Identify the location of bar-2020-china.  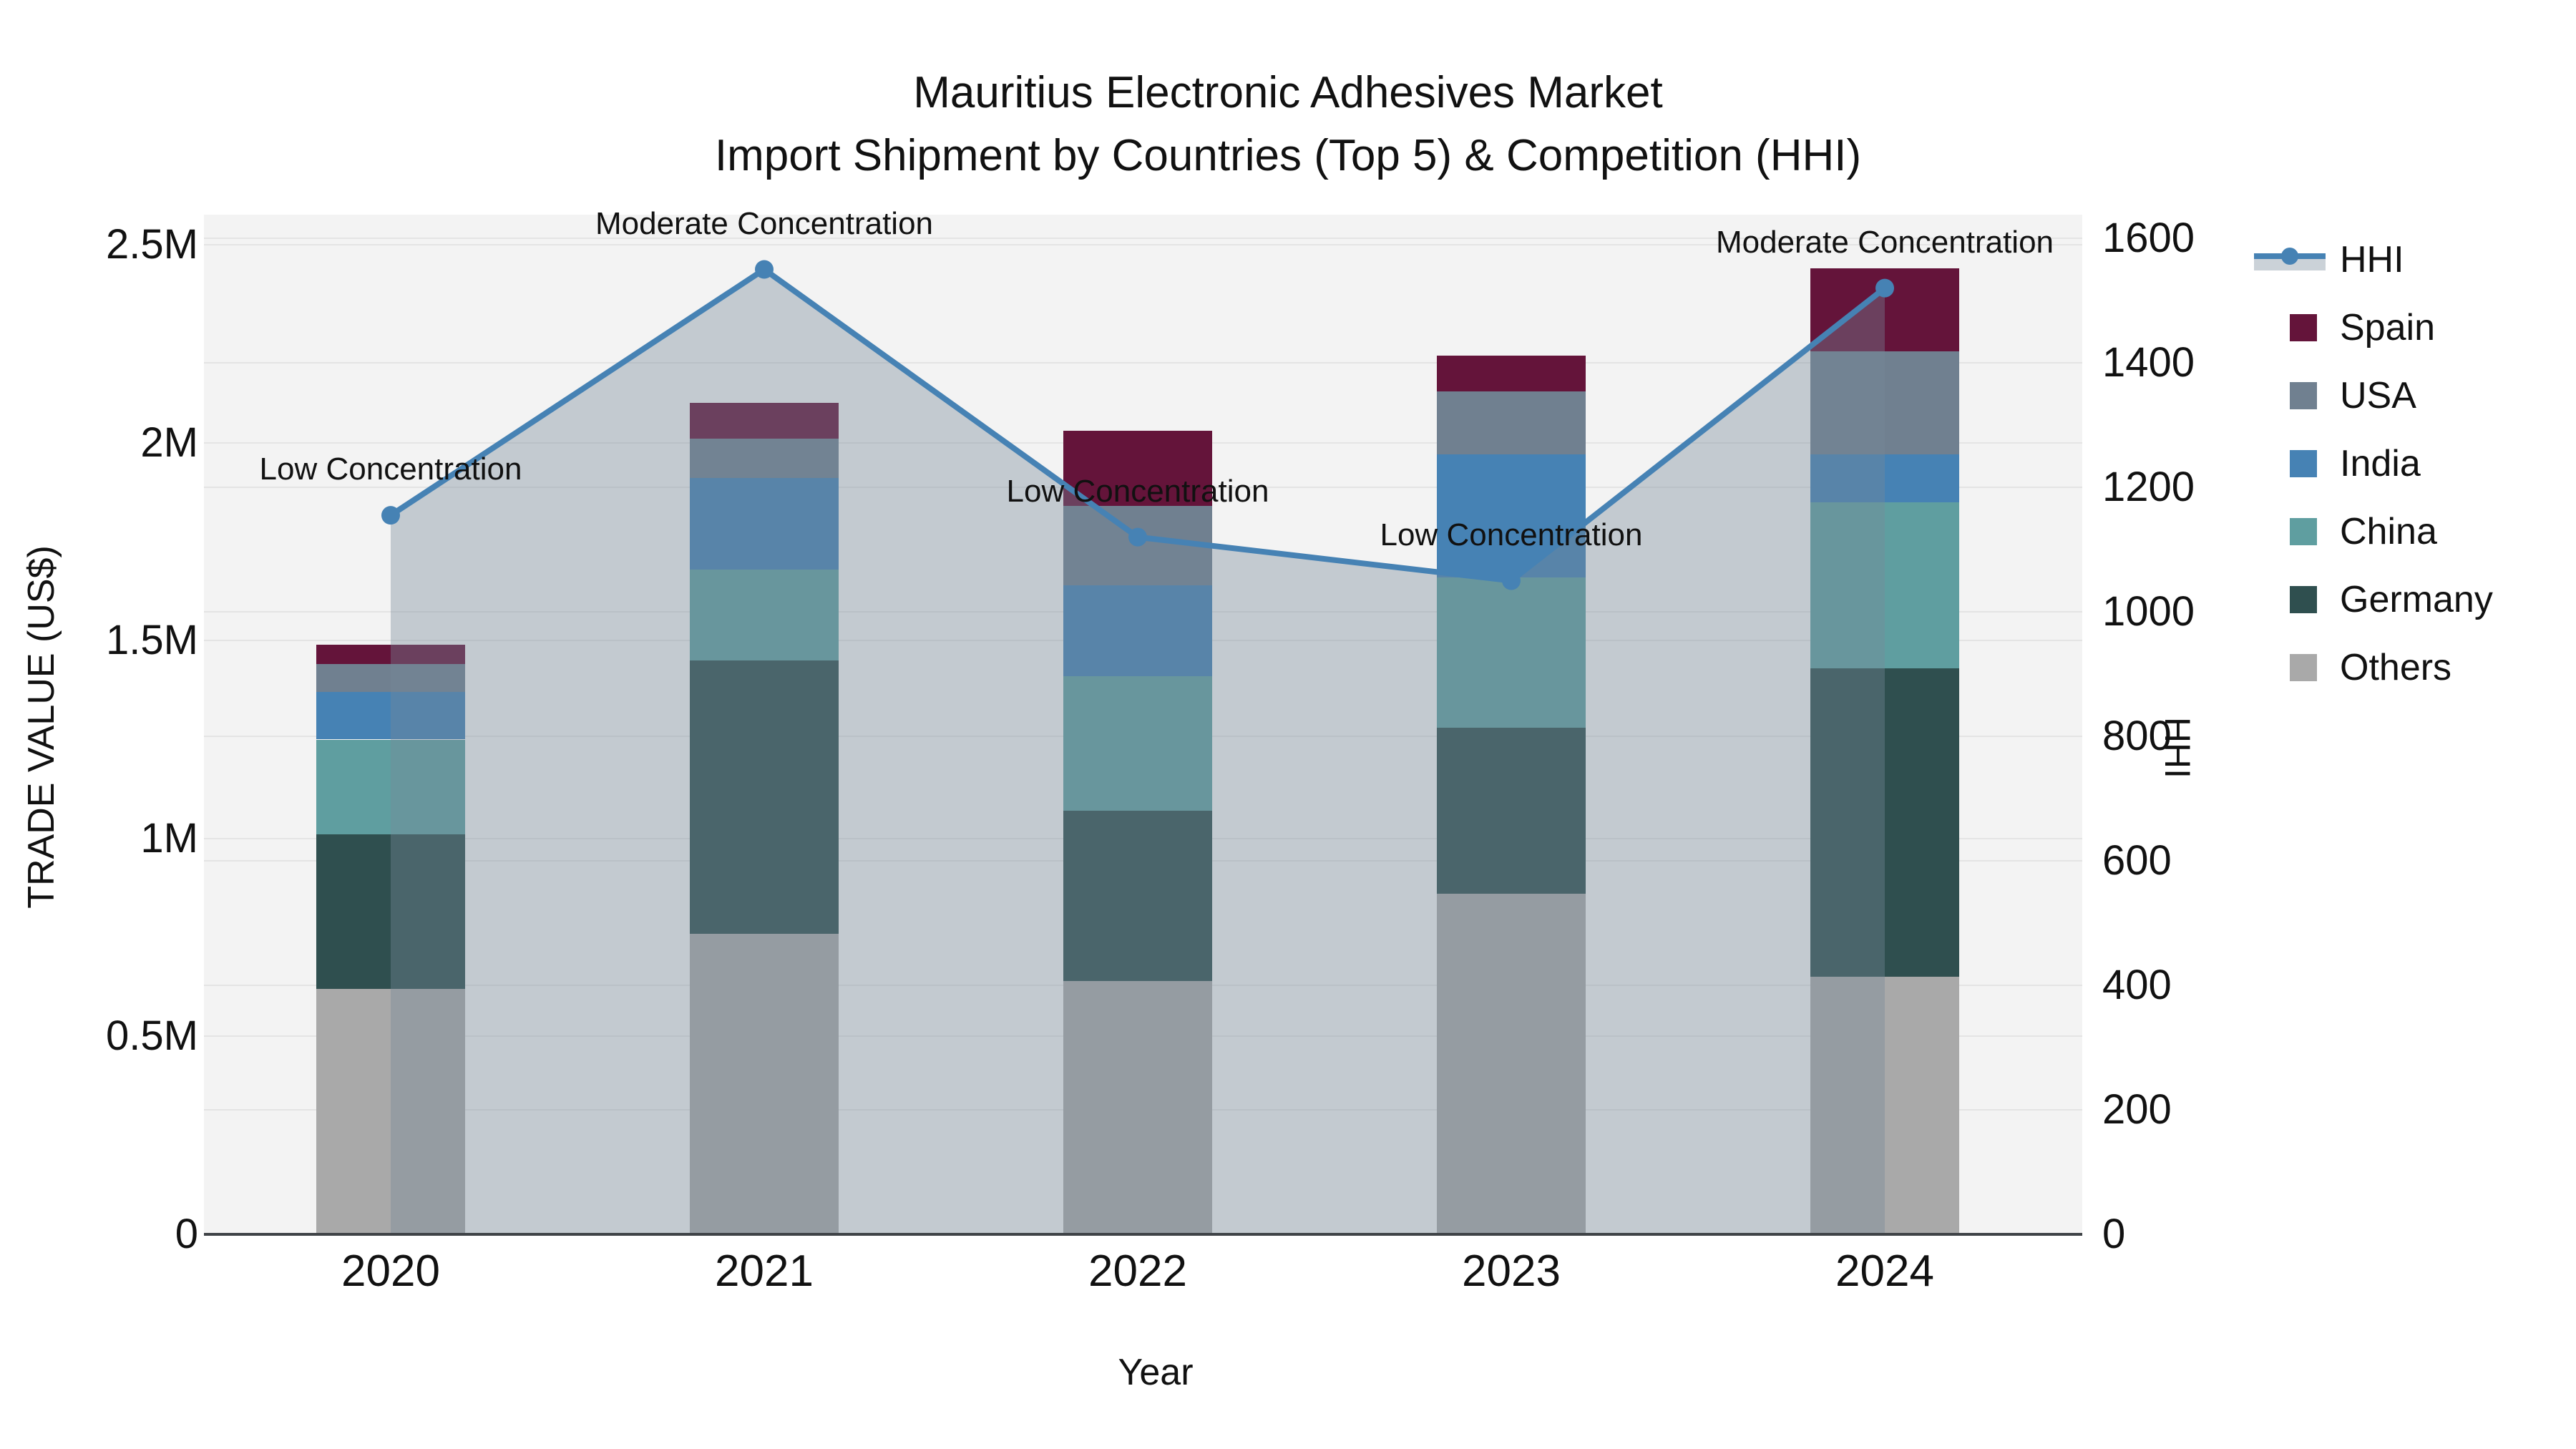
(390, 787).